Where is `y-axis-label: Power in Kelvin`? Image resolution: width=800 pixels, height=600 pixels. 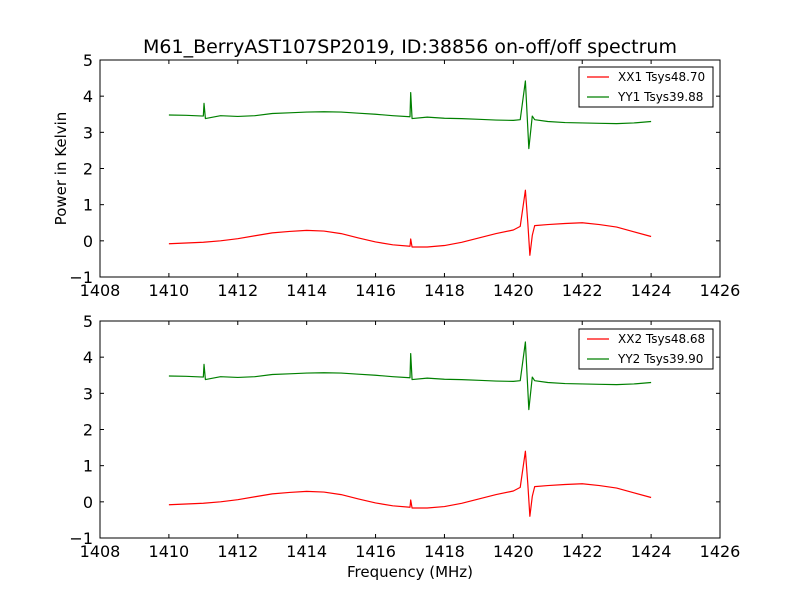
y-axis-label: Power in Kelvin is located at coordinates (61, 169).